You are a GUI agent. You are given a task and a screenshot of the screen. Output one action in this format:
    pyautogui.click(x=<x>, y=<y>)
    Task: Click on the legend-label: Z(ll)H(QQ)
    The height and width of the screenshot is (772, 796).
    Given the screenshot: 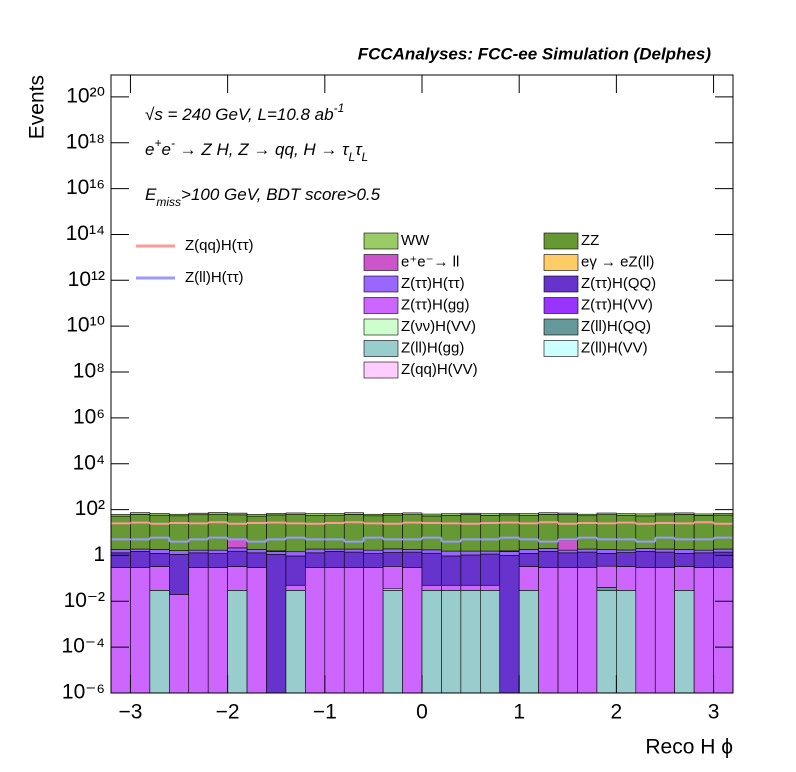 What is the action you would take?
    pyautogui.click(x=616, y=326)
    